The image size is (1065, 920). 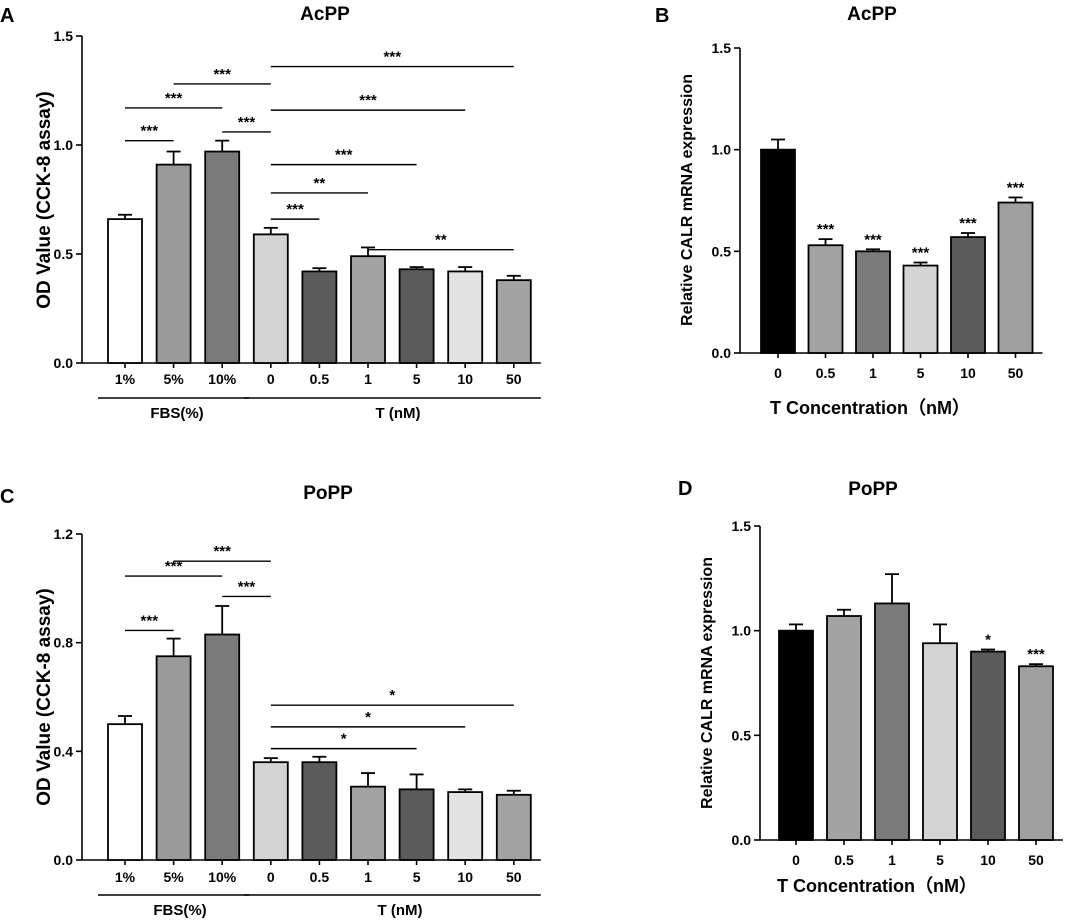 I want to click on y-tick-label: 1.2, so click(x=64, y=534).